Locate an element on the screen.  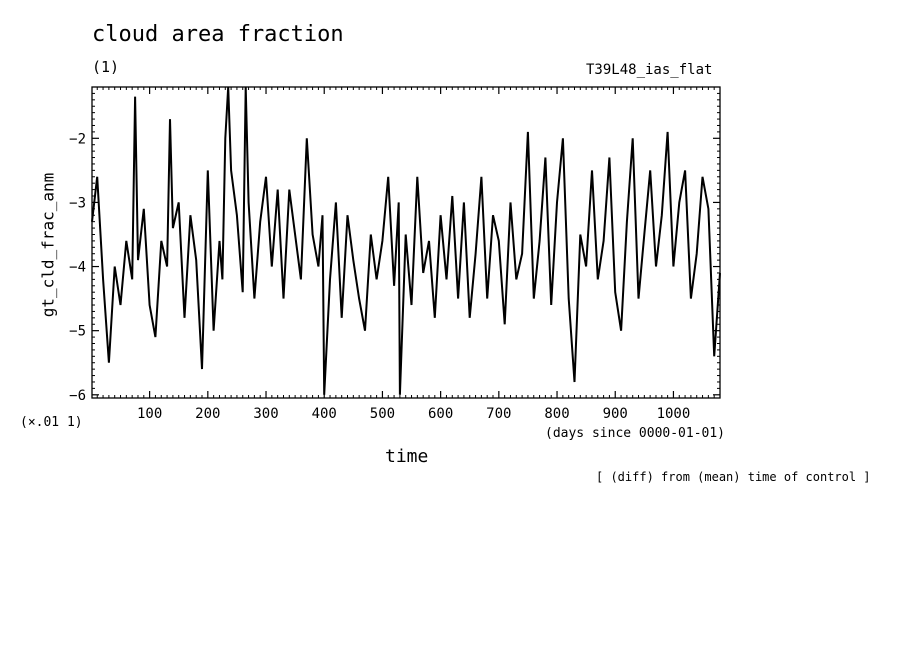
x-tick-label: 700 is located at coordinates (498, 414).